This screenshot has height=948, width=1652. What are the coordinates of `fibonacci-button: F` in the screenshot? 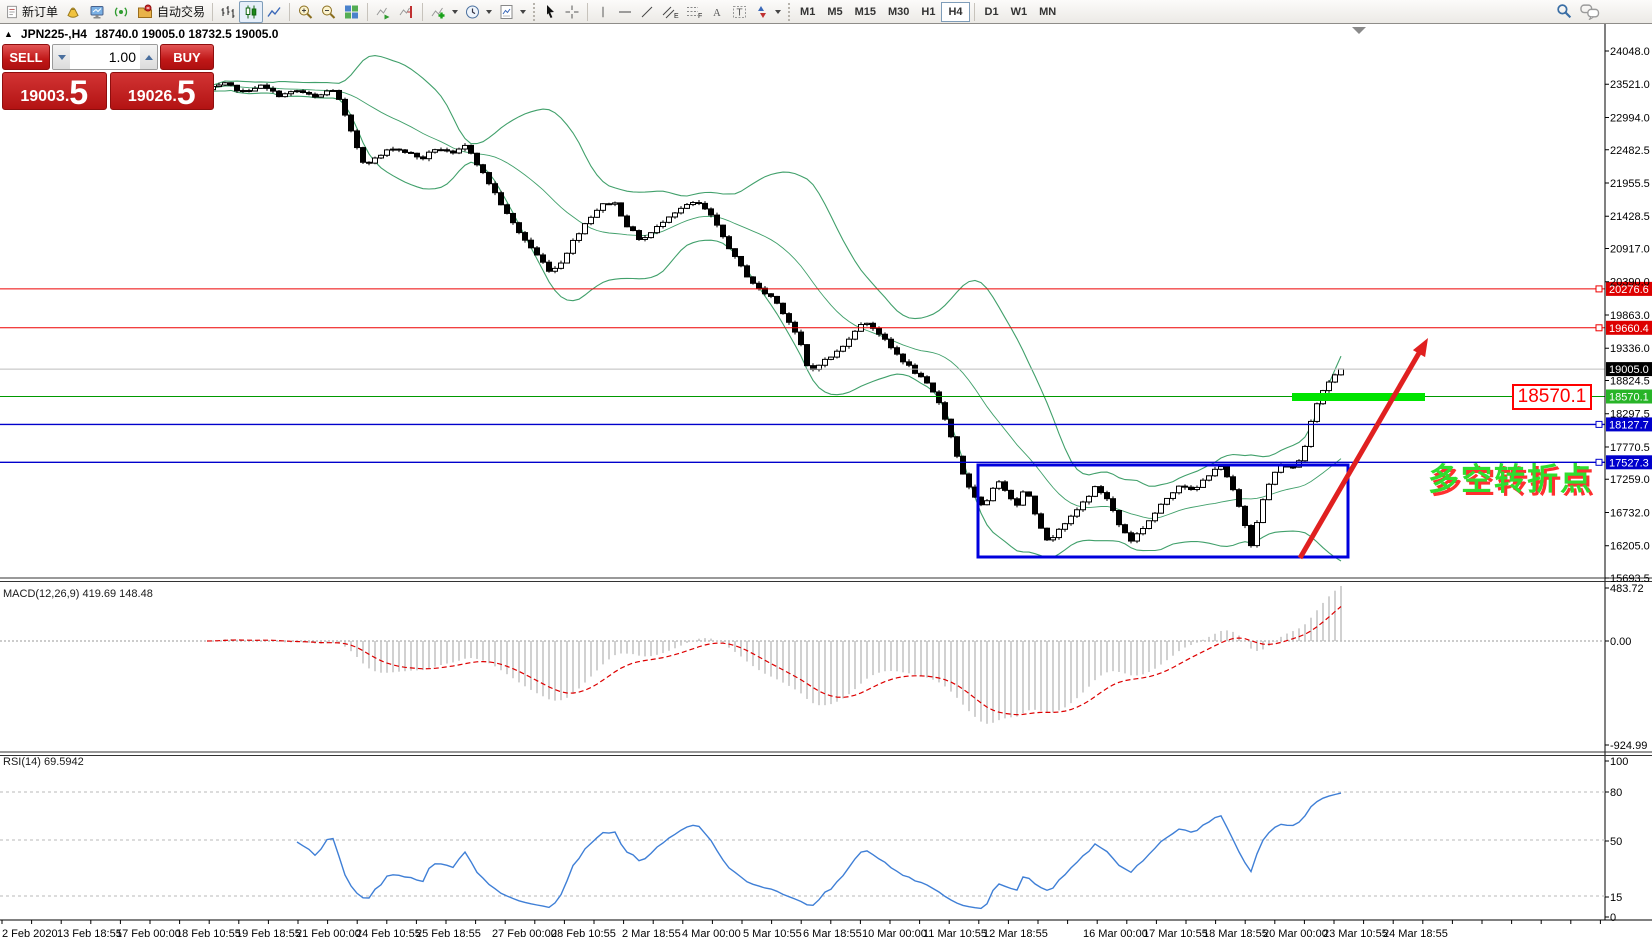 It's located at (694, 12).